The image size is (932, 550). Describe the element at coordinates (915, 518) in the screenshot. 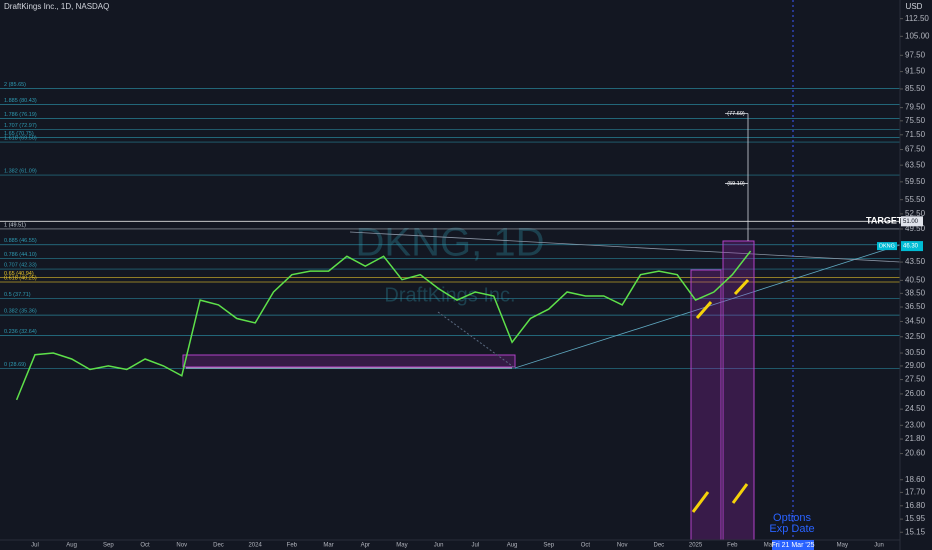

I see `y-tick-label: 15.95` at that location.